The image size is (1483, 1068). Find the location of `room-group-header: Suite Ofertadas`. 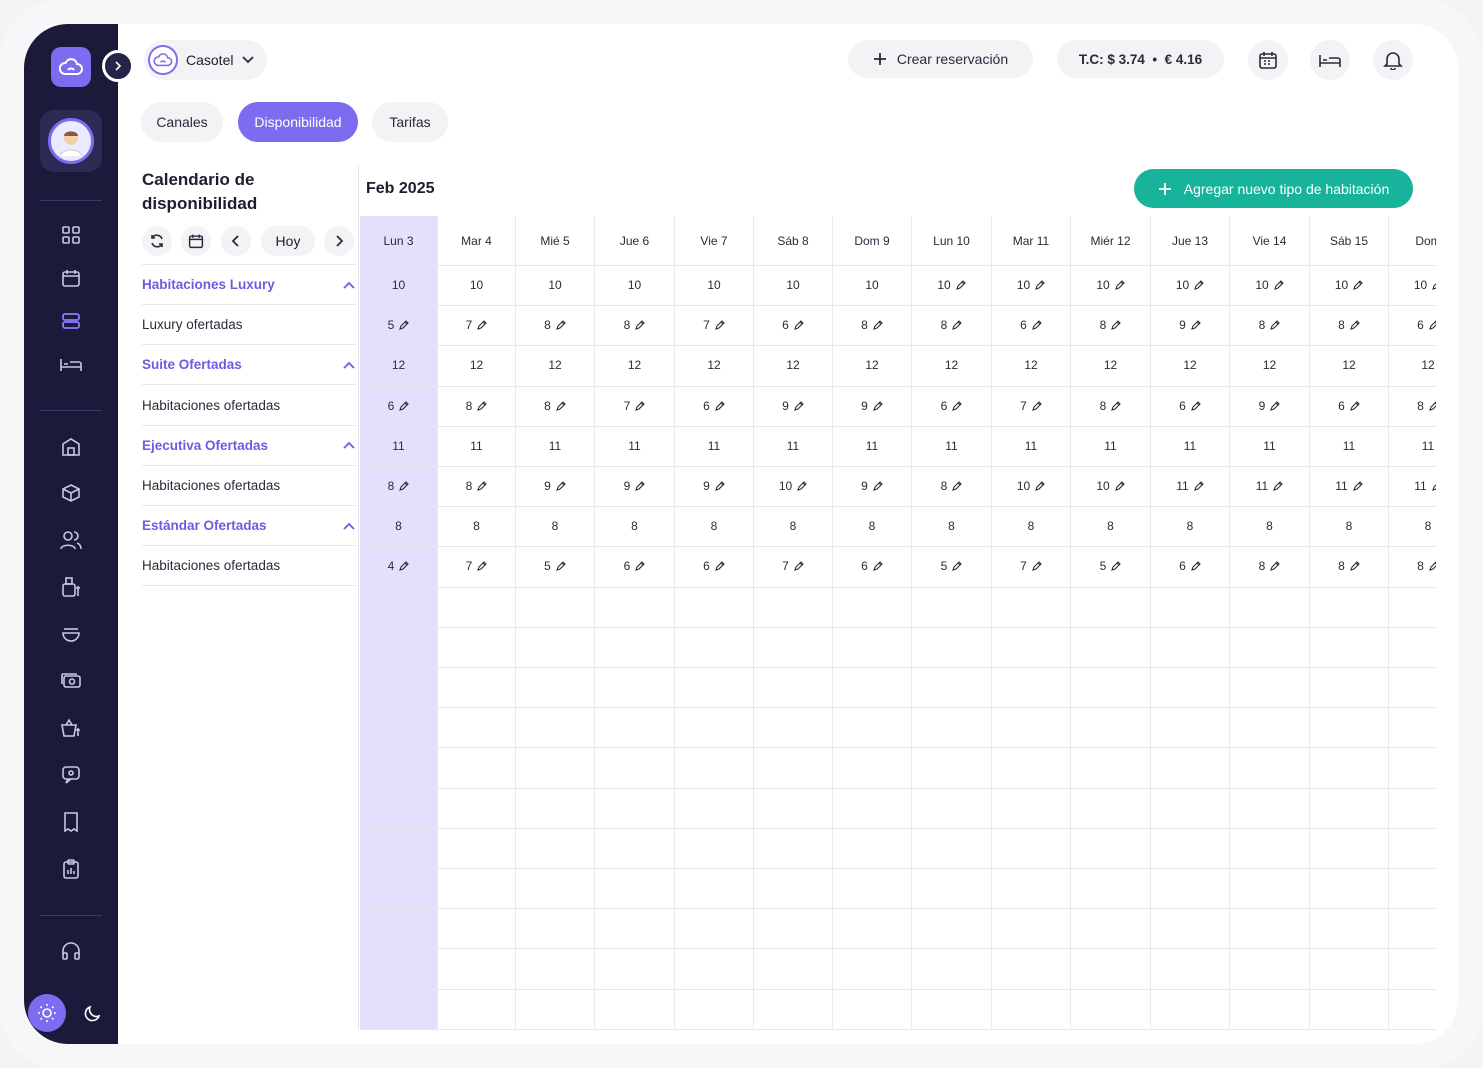

room-group-header: Suite Ofertadas is located at coordinates (249, 365).